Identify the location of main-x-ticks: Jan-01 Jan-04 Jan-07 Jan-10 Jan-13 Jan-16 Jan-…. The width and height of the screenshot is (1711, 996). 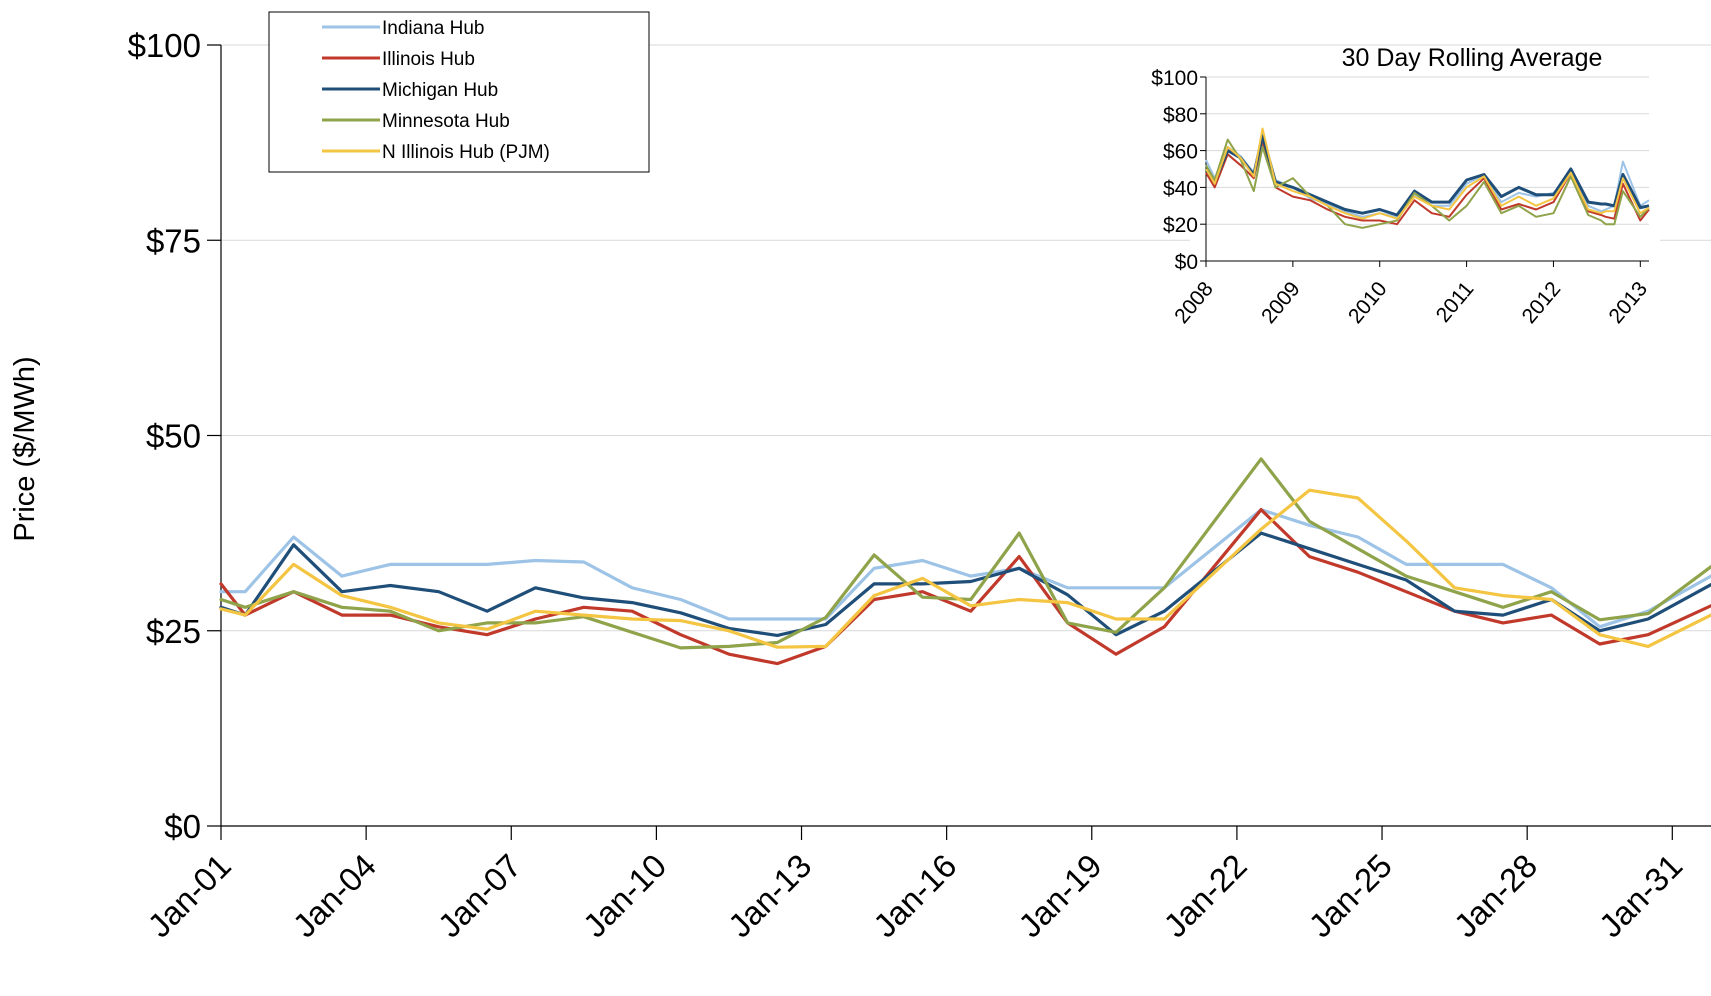
(914, 885).